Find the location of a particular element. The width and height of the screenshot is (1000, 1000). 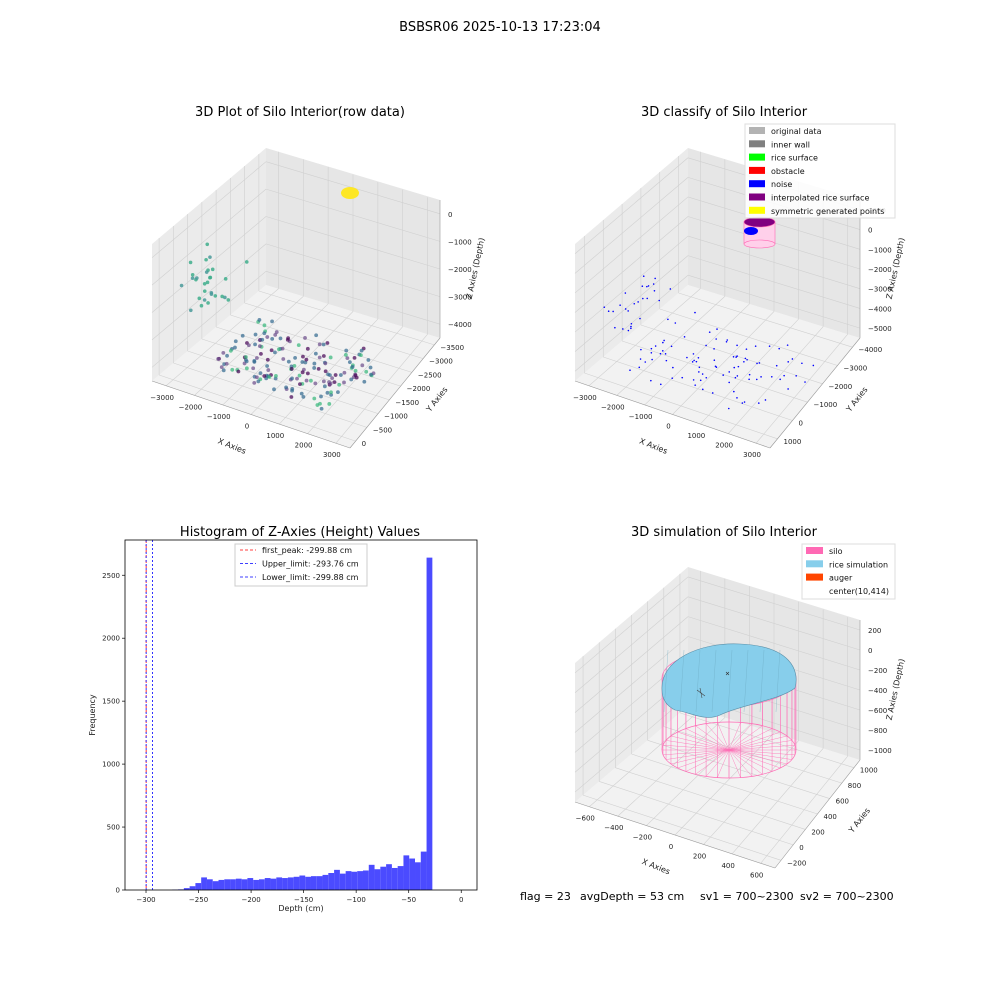

y-tick-label: −3000 is located at coordinates (441, 362).